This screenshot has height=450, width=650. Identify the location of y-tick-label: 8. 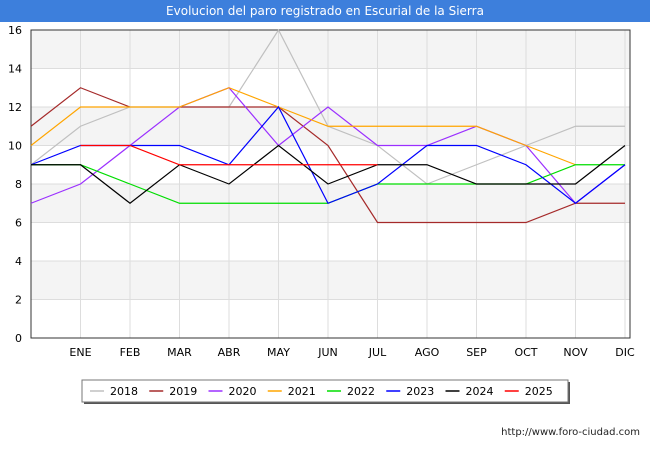
(18, 184).